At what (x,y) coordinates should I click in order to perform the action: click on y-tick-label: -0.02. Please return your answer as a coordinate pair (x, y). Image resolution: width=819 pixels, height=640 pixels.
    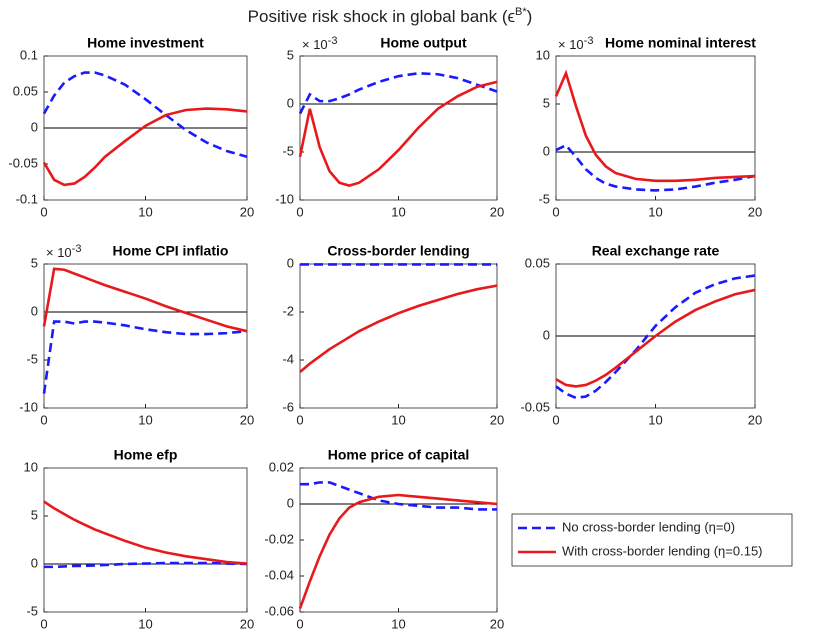
    Looking at the image, I should click on (279, 538).